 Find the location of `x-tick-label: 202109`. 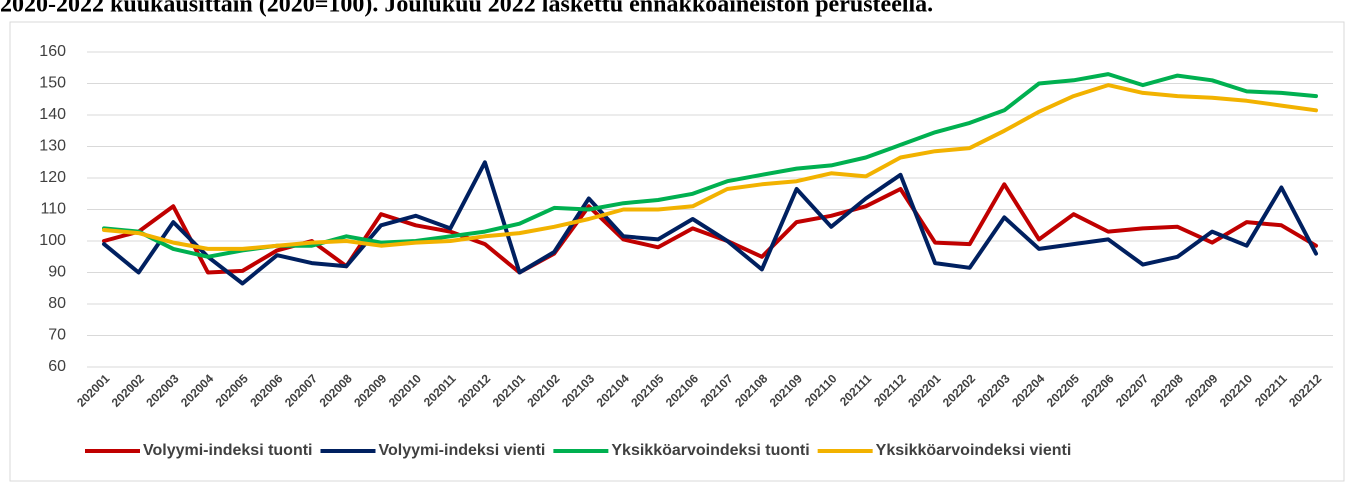

x-tick-label: 202109 is located at coordinates (786, 390).